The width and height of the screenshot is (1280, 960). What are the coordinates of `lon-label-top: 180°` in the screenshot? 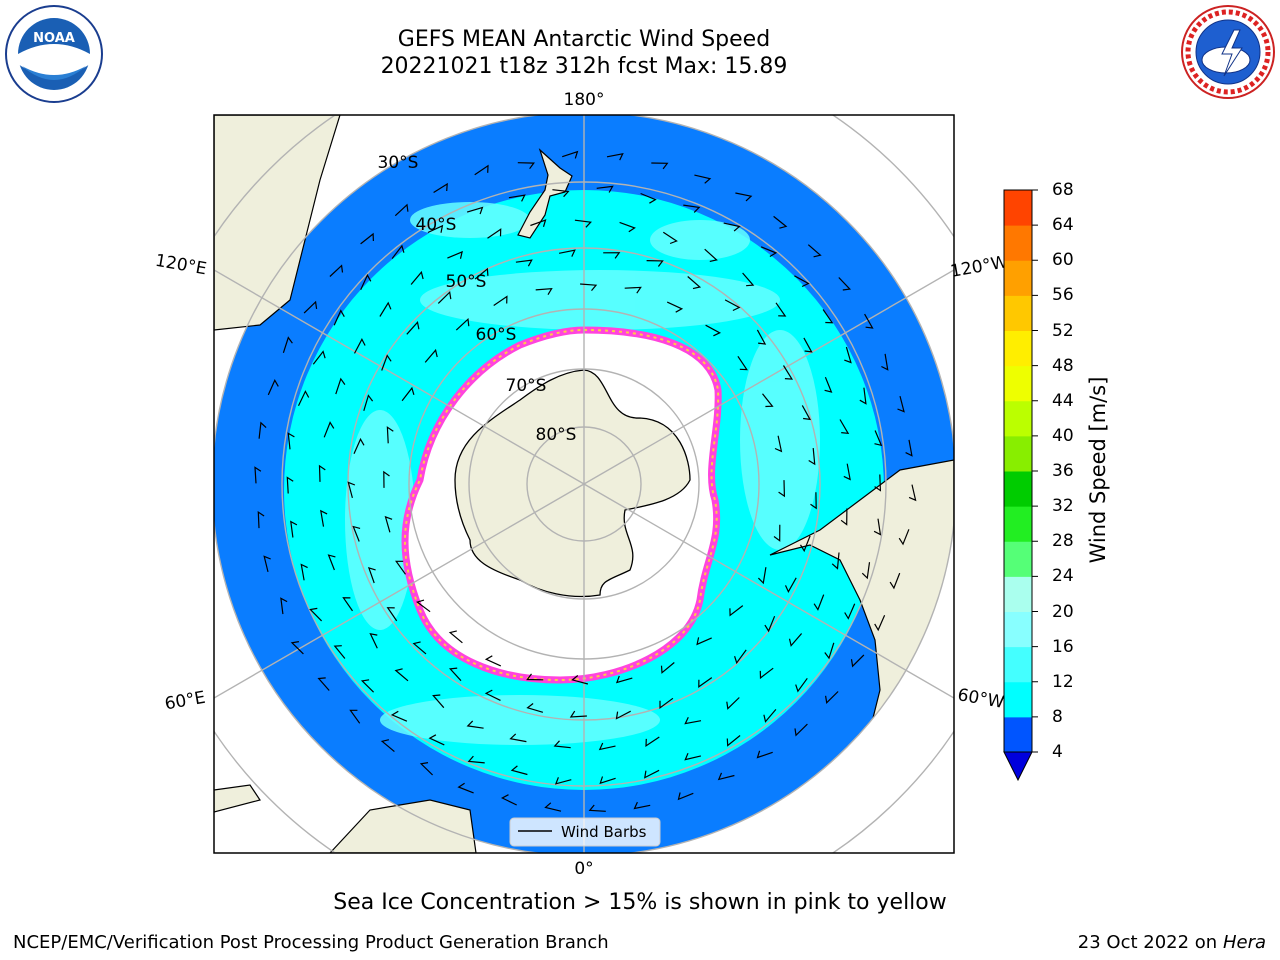 It's located at (584, 100).